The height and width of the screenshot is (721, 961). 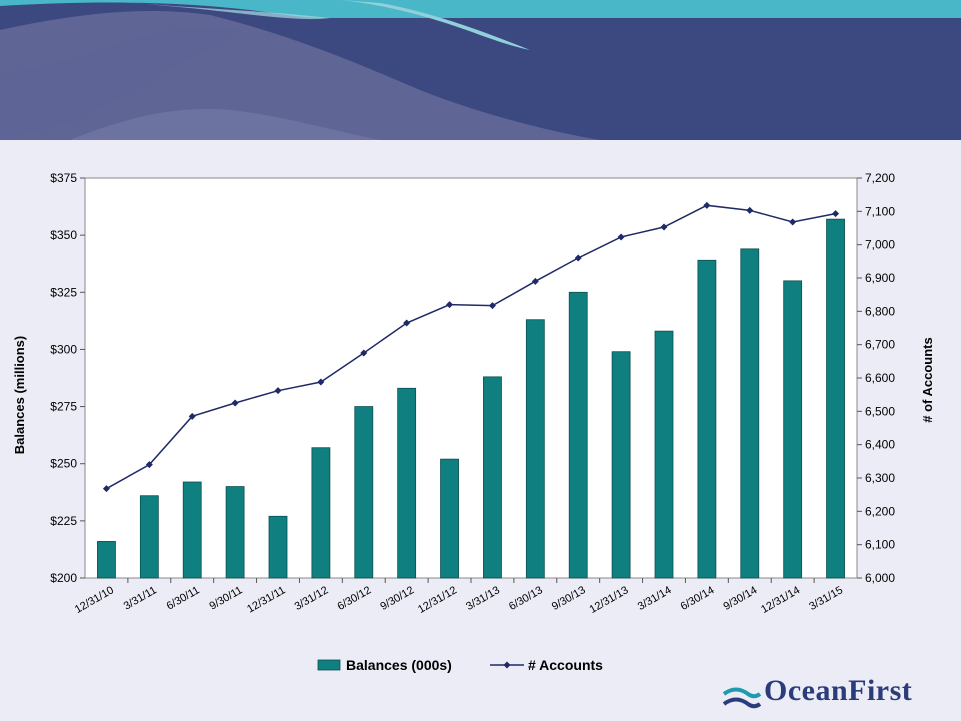 I want to click on y2-tick-label: 7,000, so click(x=880, y=245).